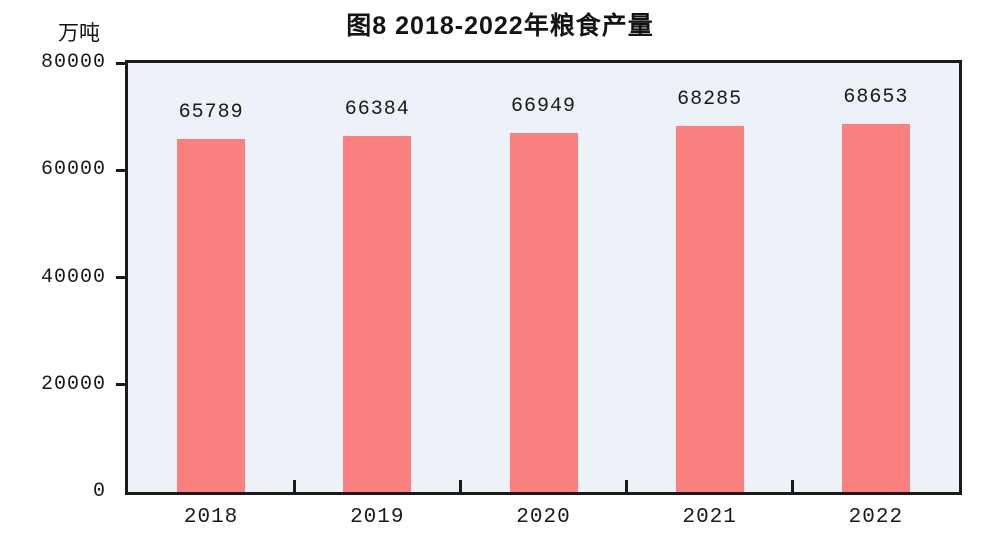  What do you see at coordinates (500, 26) in the screenshot?
I see `chart-title: 图8 2018-2022年粮食产量` at bounding box center [500, 26].